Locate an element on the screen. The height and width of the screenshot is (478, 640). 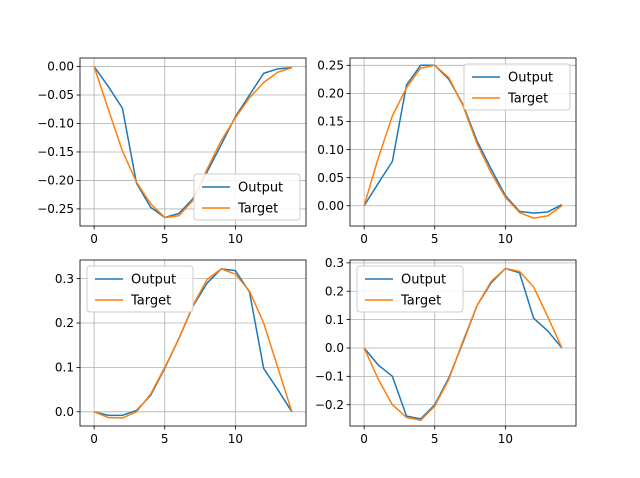
y-tick-label: −0.25 is located at coordinates (55, 209).